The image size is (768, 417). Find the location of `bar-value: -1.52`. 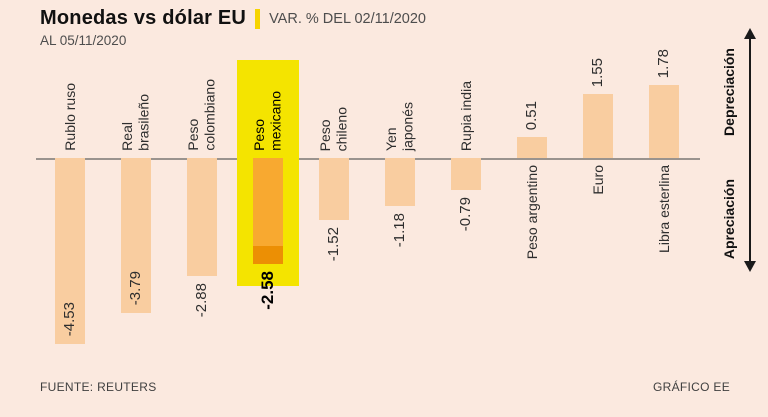

bar-value: -1.52 is located at coordinates (334, 244).